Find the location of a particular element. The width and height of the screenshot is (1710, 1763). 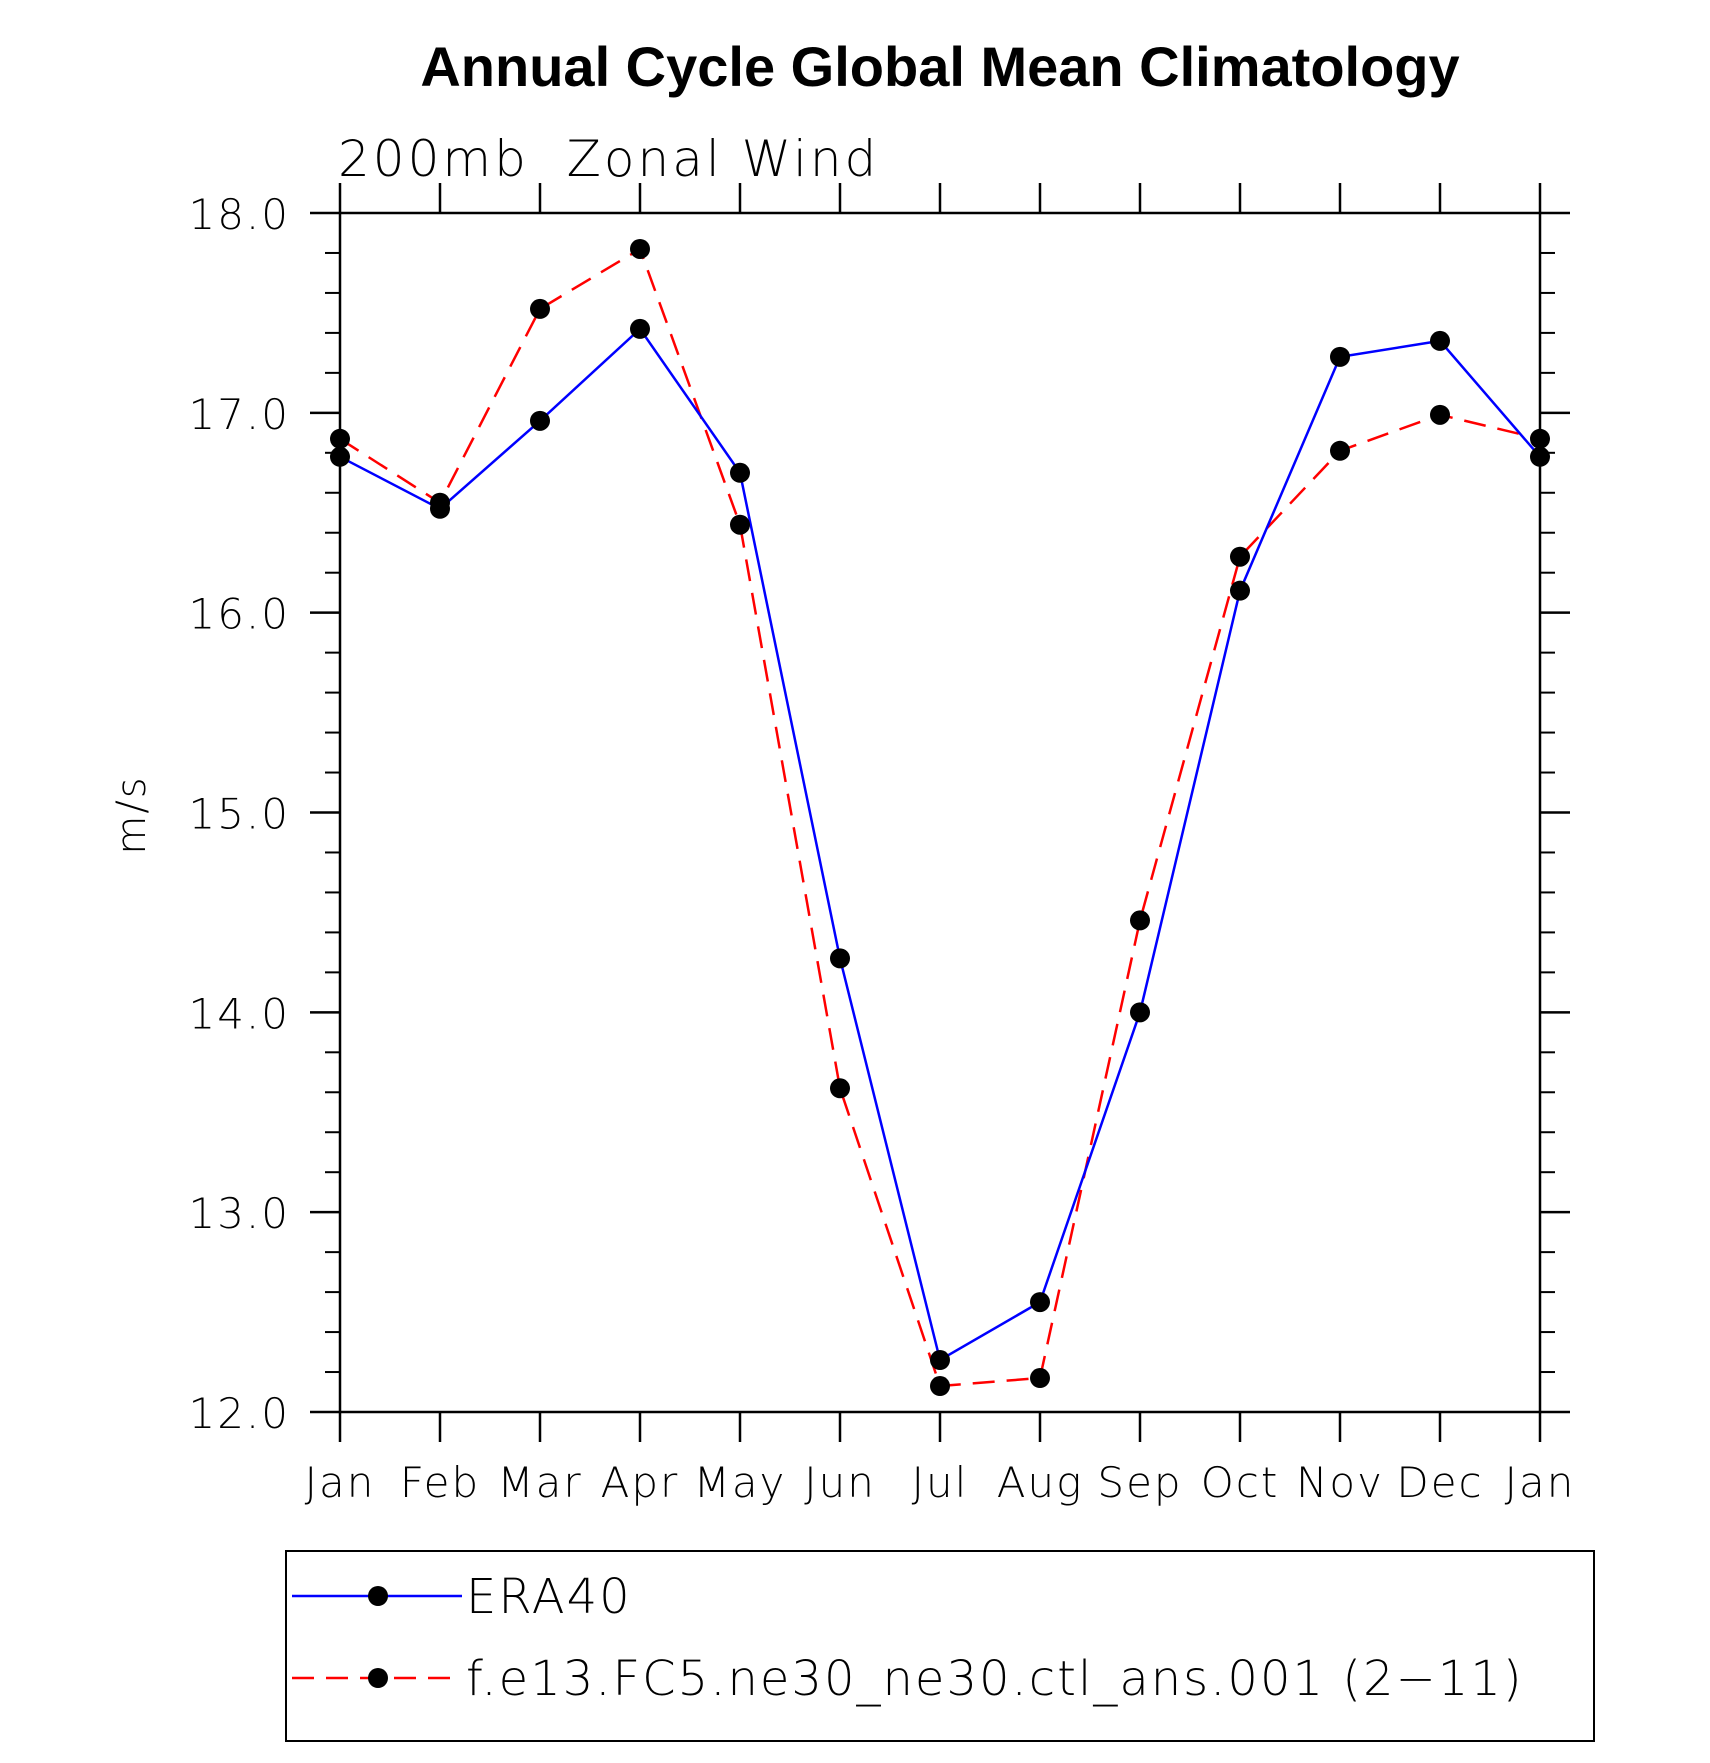

x-tick-label: Jul is located at coordinates (940, 1482).